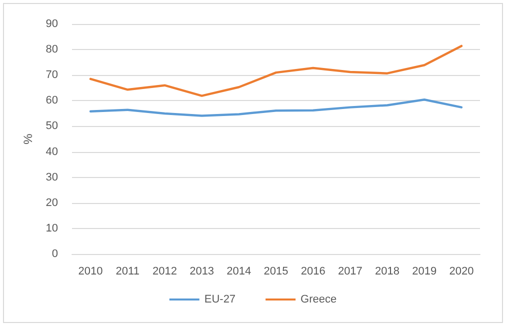  What do you see at coordinates (52, 50) in the screenshot?
I see `y-tick-label: 80` at bounding box center [52, 50].